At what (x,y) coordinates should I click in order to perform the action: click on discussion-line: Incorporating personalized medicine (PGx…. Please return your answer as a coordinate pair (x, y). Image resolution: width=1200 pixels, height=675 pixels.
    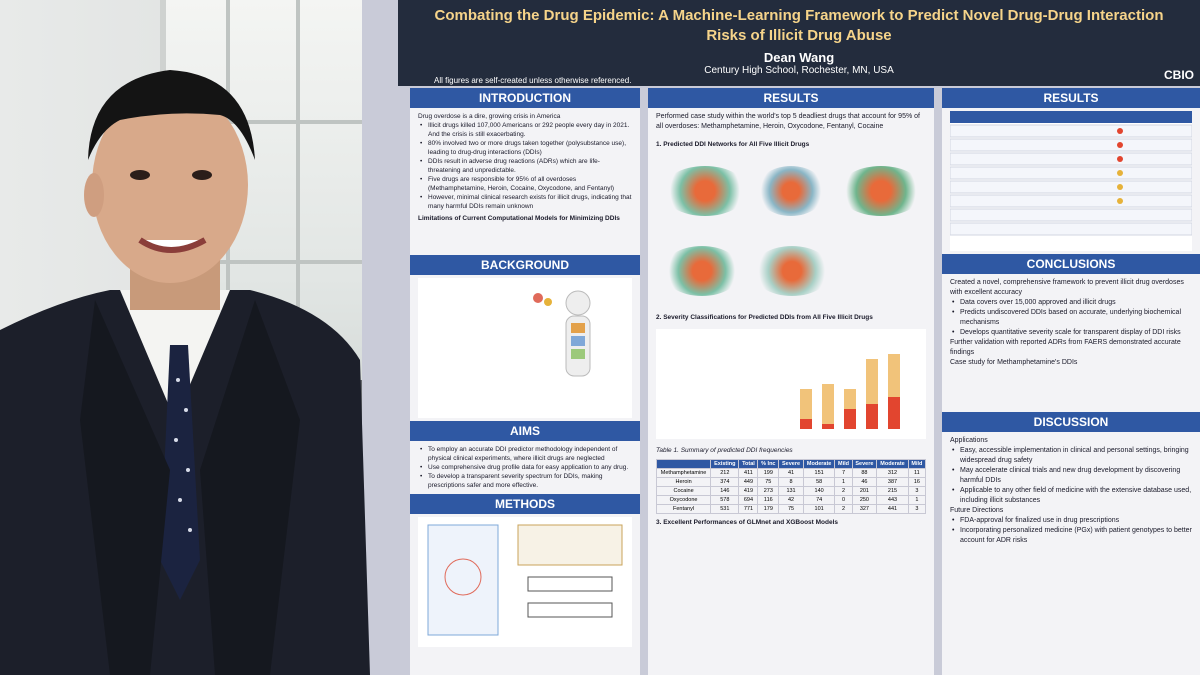
    Looking at the image, I should click on (1071, 536).